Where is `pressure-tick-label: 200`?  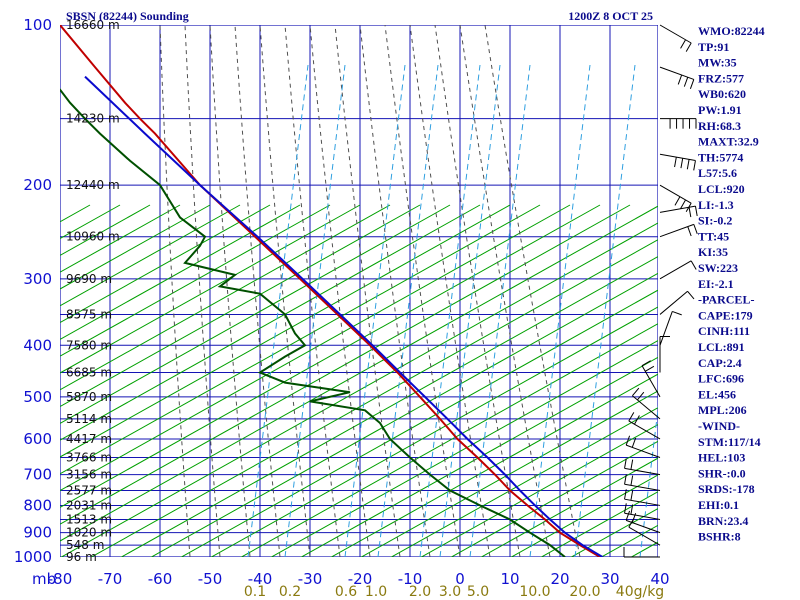 pressure-tick-label: 200 is located at coordinates (37, 185).